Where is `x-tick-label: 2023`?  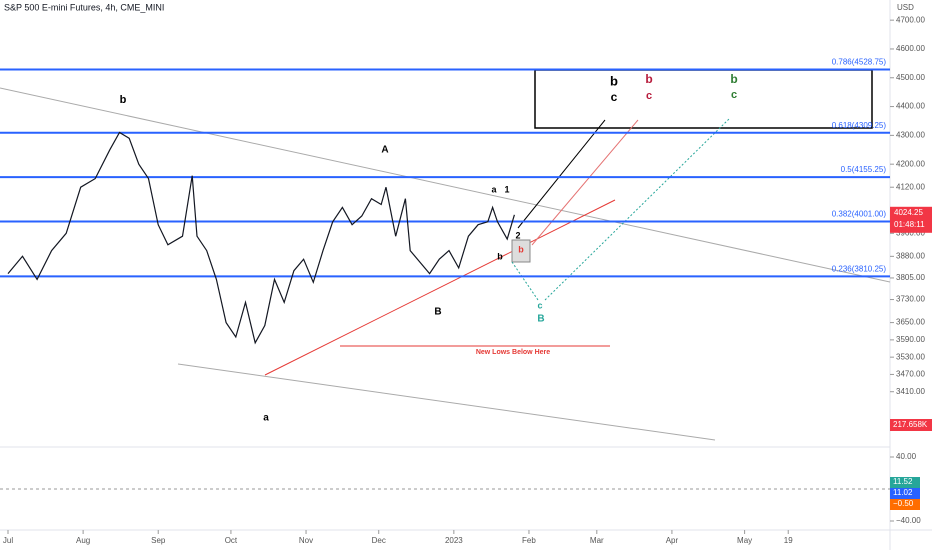
x-tick-label: 2023 is located at coordinates (454, 540).